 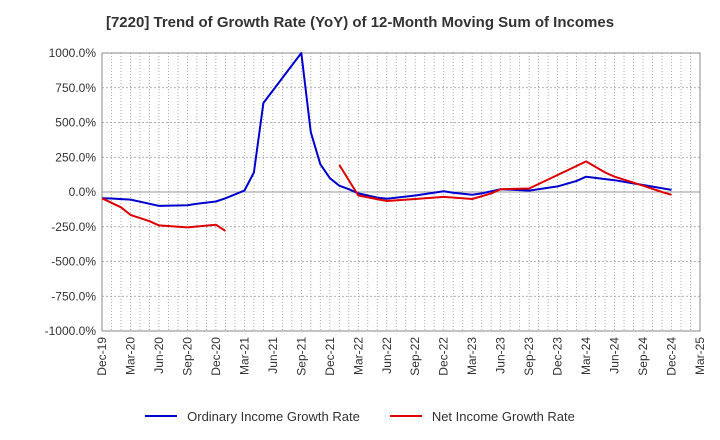 What do you see at coordinates (444, 356) in the screenshot?
I see `x-tick-label: Dec-22` at bounding box center [444, 356].